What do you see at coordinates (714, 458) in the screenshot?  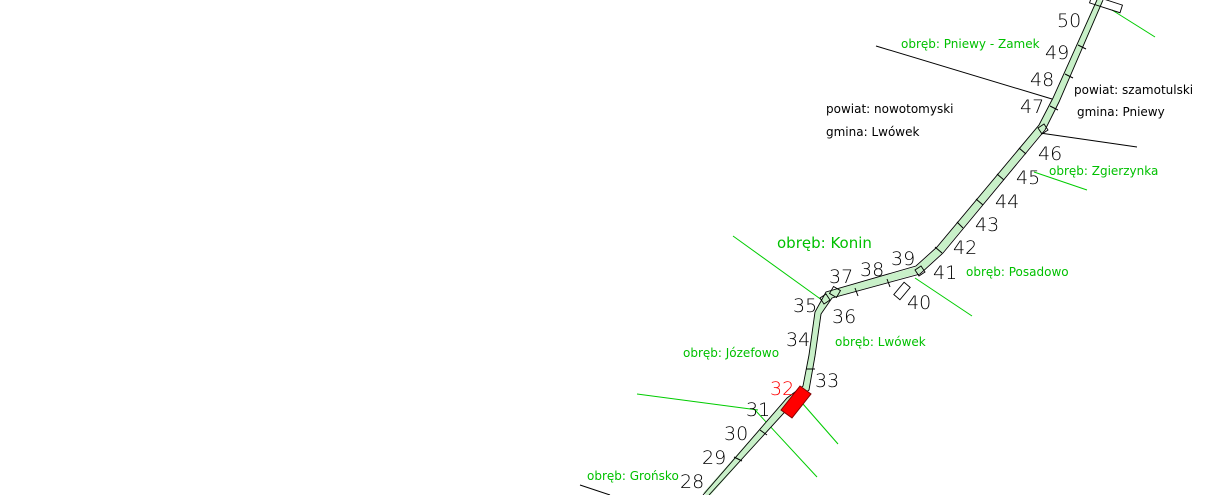 I see `segment-label: 29` at bounding box center [714, 458].